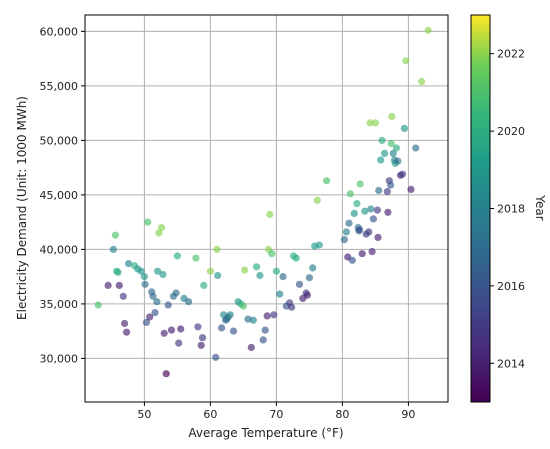  Describe the element at coordinates (59, 31) in the screenshot. I see `y-tick-label: 60,000` at that location.